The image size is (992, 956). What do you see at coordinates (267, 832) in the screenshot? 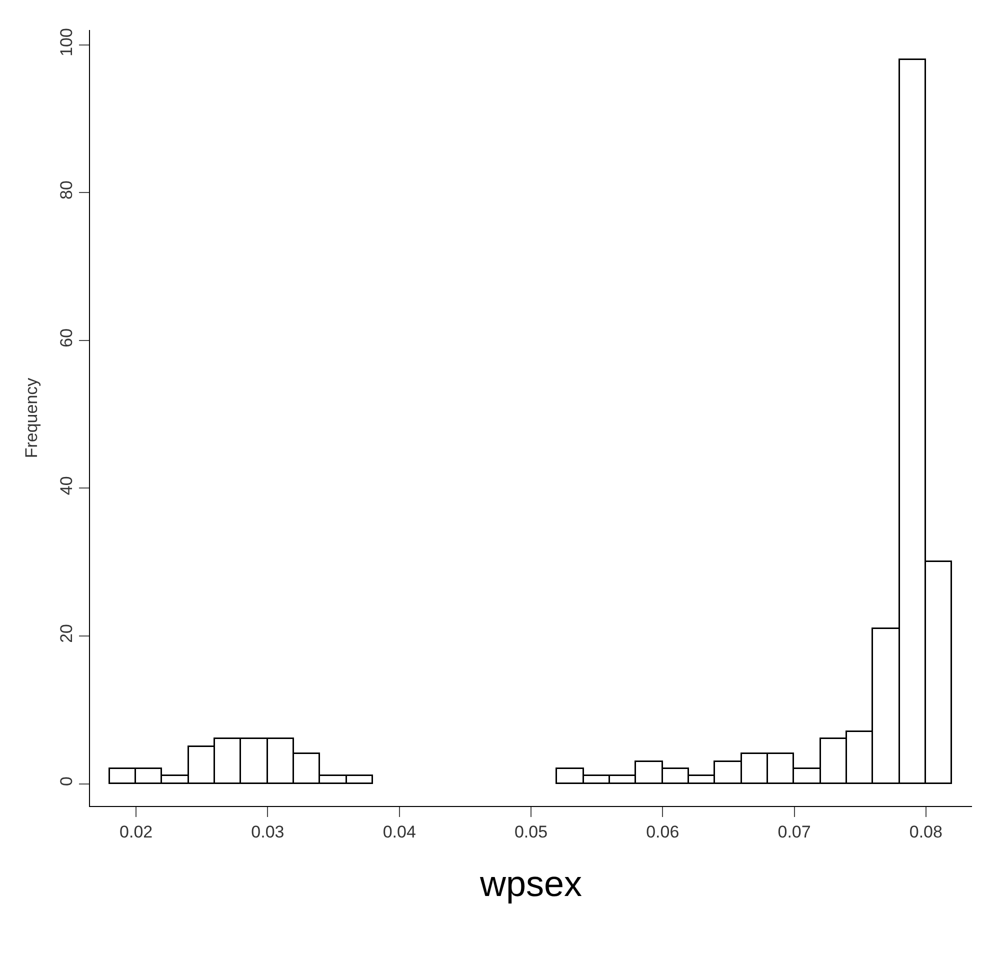
I see `x-tick-label: 0.03` at bounding box center [267, 832].